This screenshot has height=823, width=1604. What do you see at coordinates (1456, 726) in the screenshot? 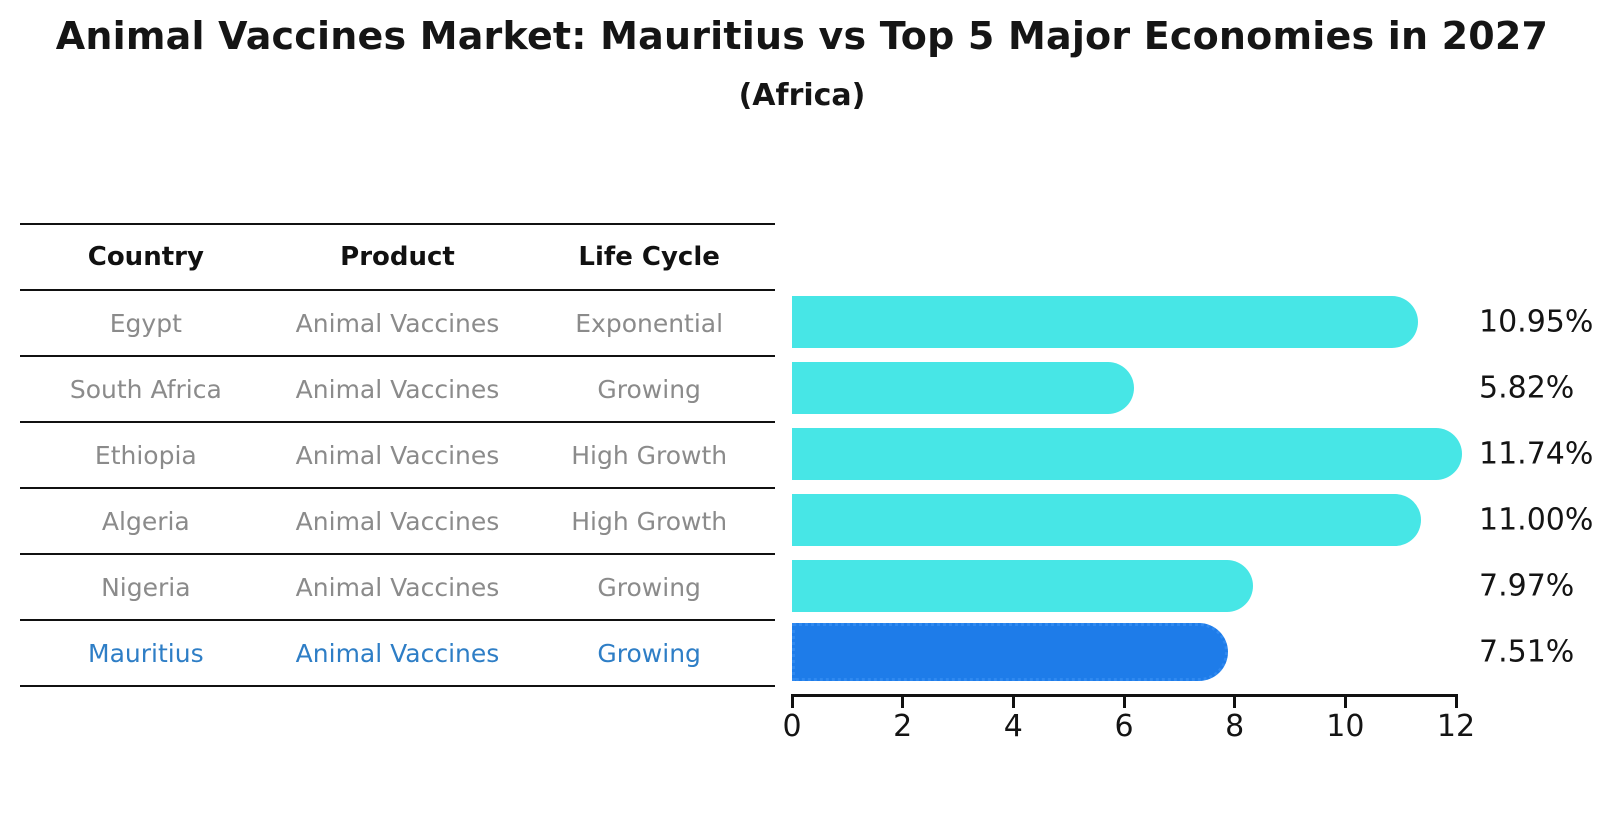
I see `x-tick-label: 12` at bounding box center [1456, 726].